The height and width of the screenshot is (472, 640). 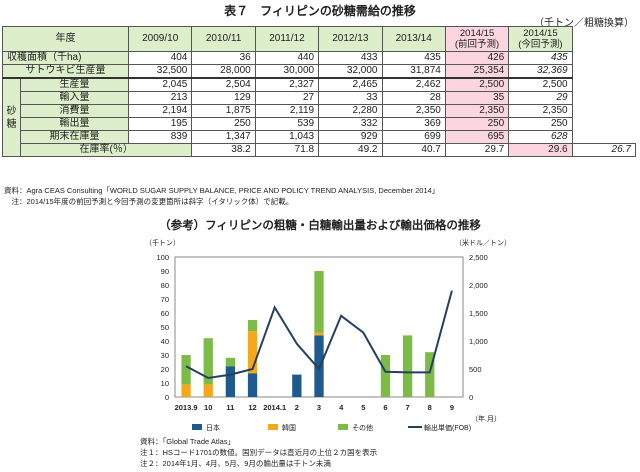 I want to click on table-cell: 49.2, so click(x=350, y=150).